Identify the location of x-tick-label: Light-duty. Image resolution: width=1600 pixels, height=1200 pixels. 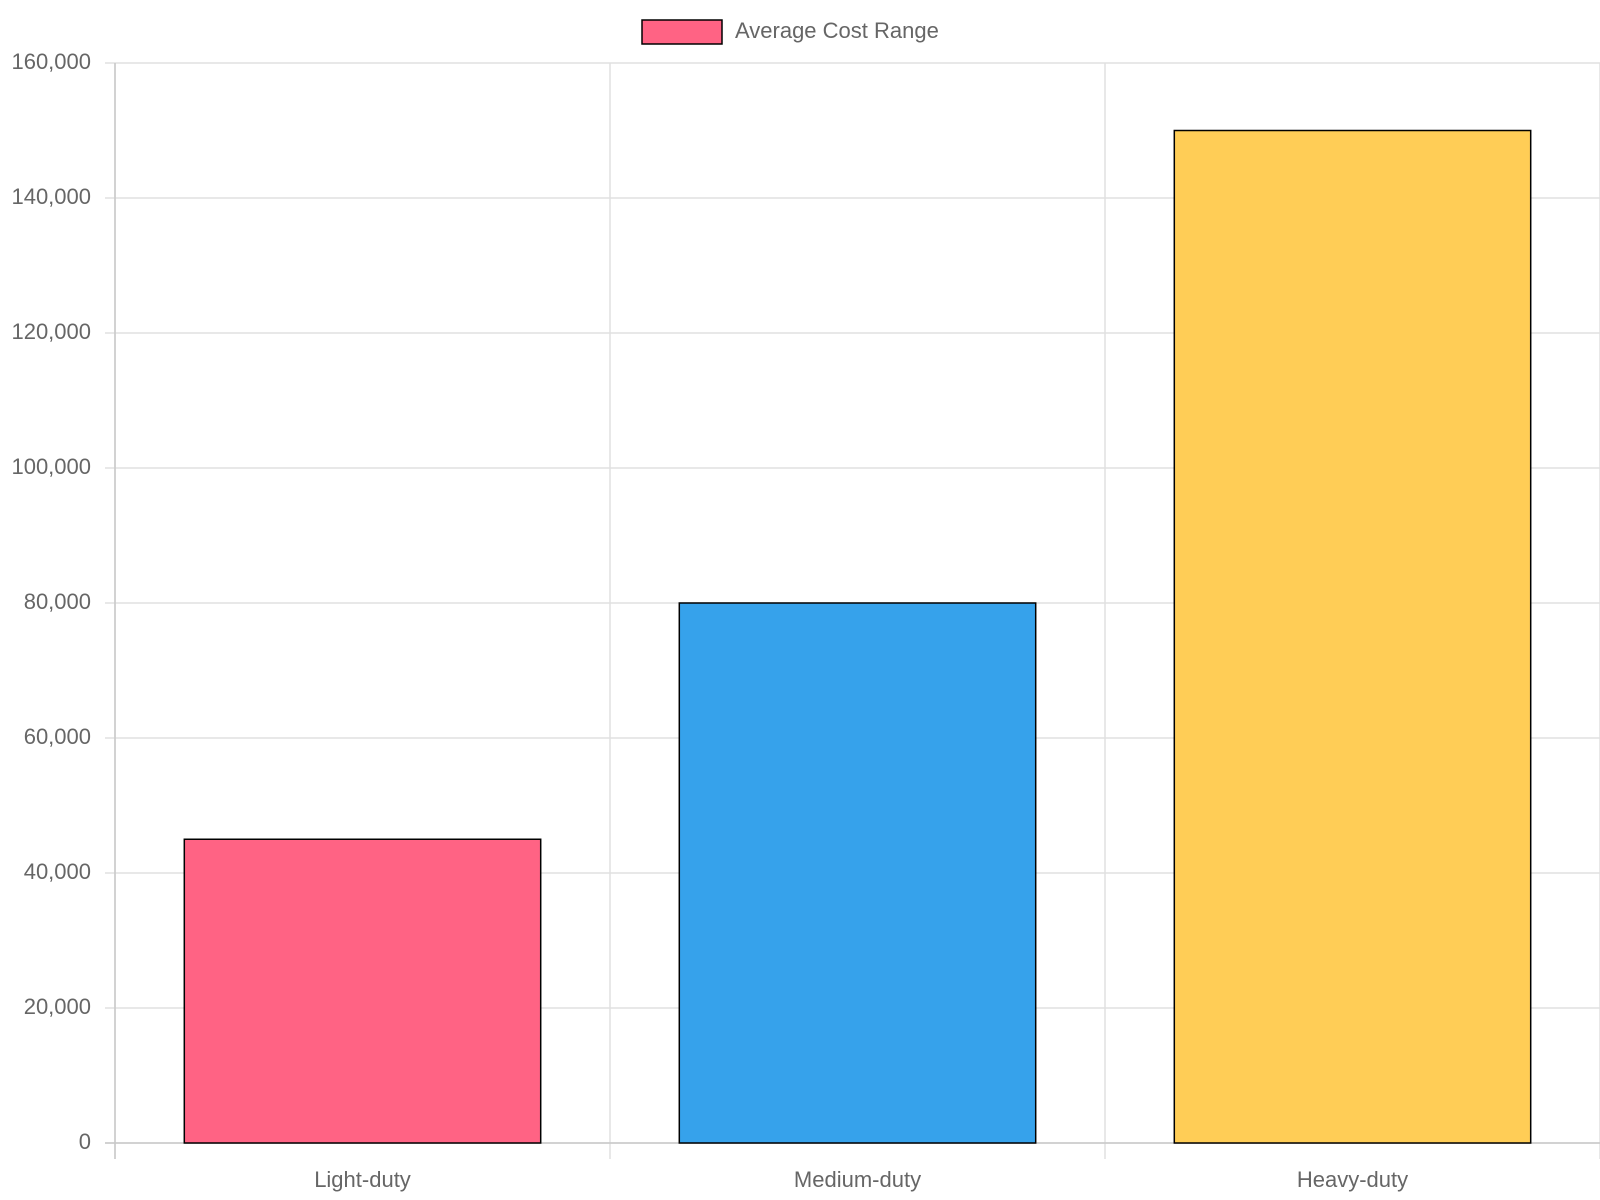
(362, 1179).